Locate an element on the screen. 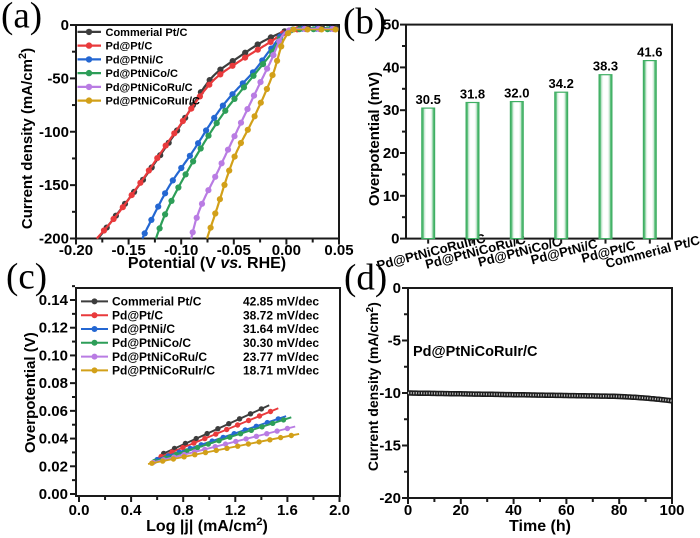  svg-text: -0.20 is located at coordinates (76, 250).